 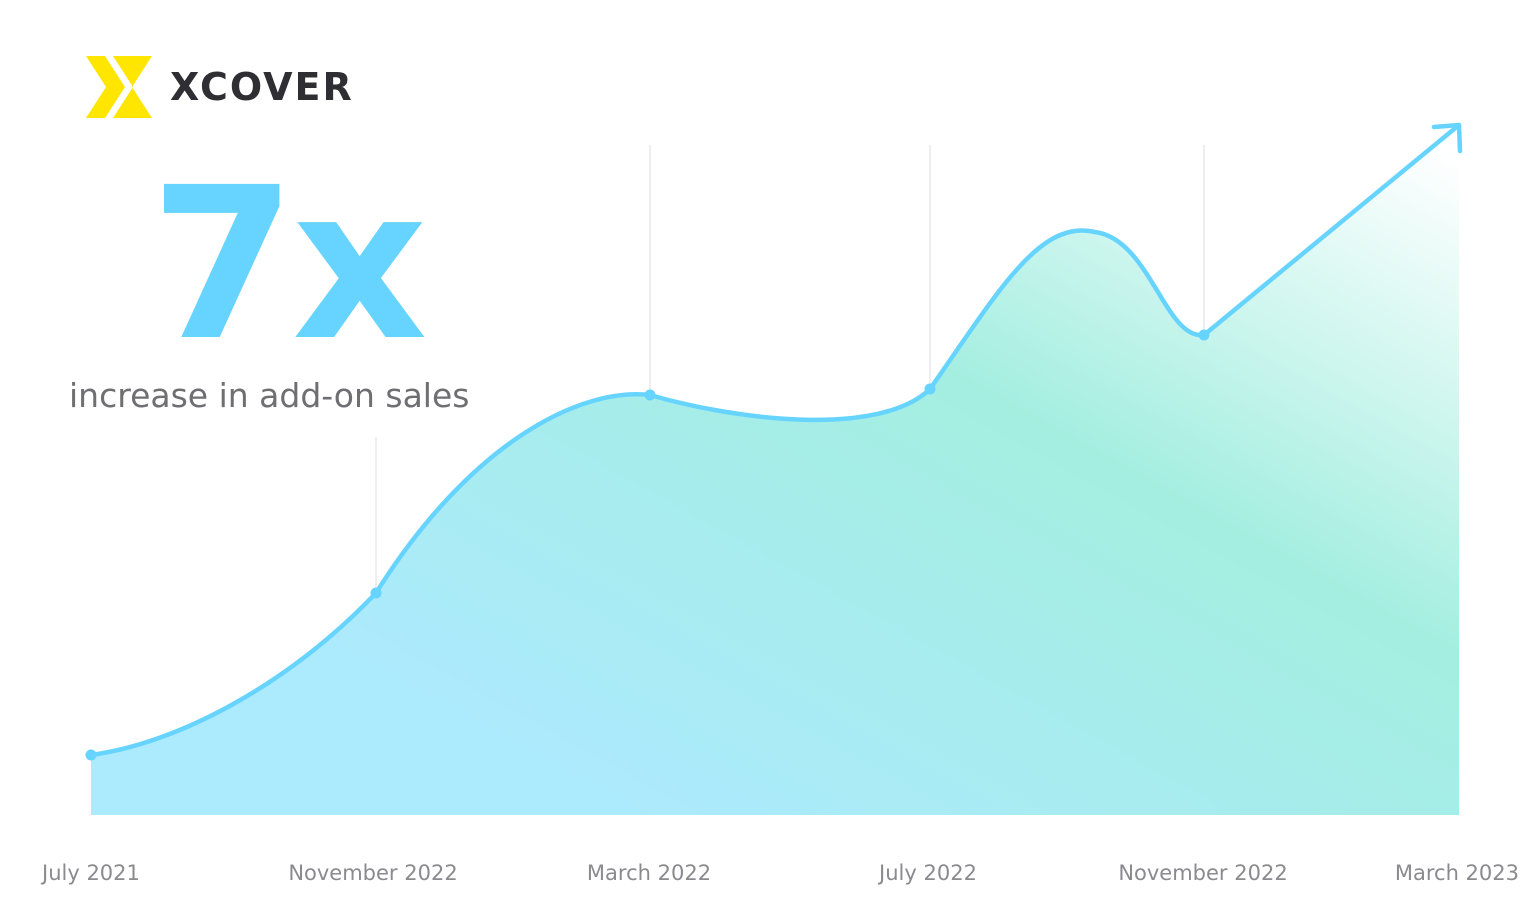 What do you see at coordinates (262, 87) in the screenshot?
I see `brand-name: XCOVER` at bounding box center [262, 87].